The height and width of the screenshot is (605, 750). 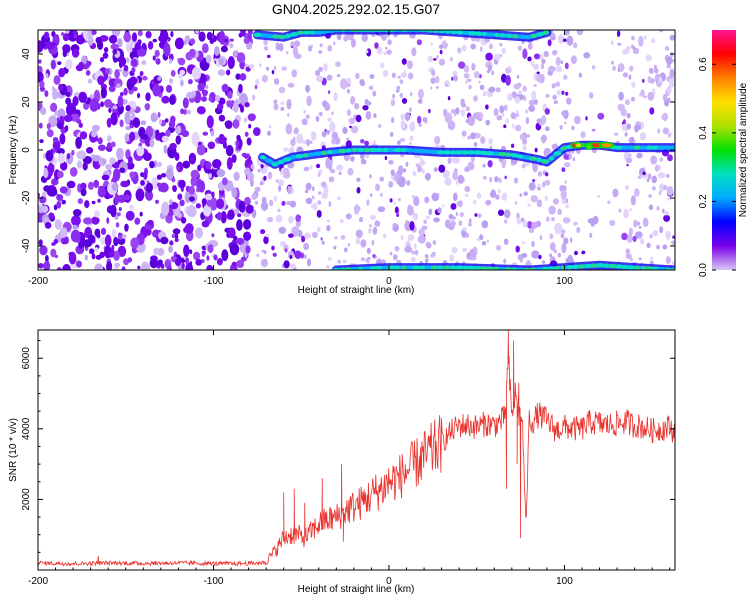 I want to click on colorbar-tick-label: 0.0, so click(x=703, y=270).